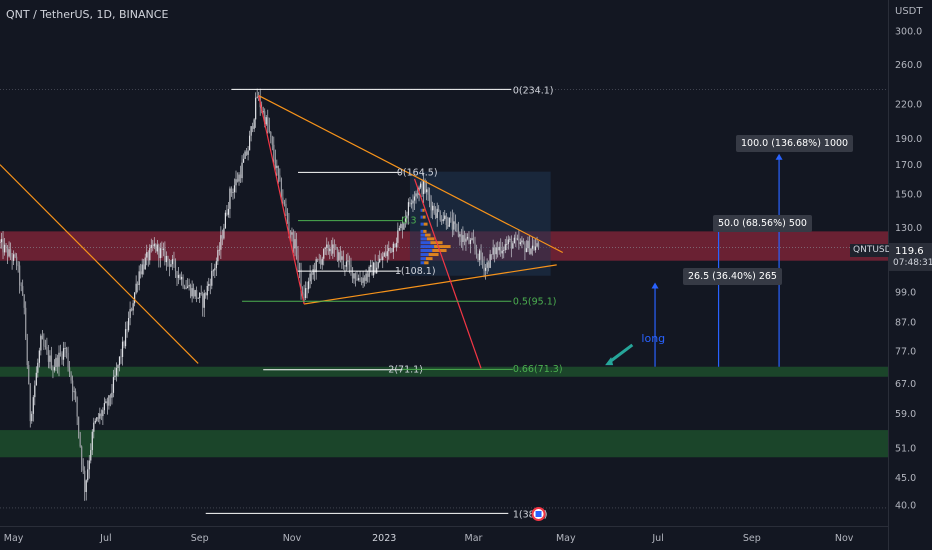  I want to click on time-axis-tick: Mar, so click(474, 538).